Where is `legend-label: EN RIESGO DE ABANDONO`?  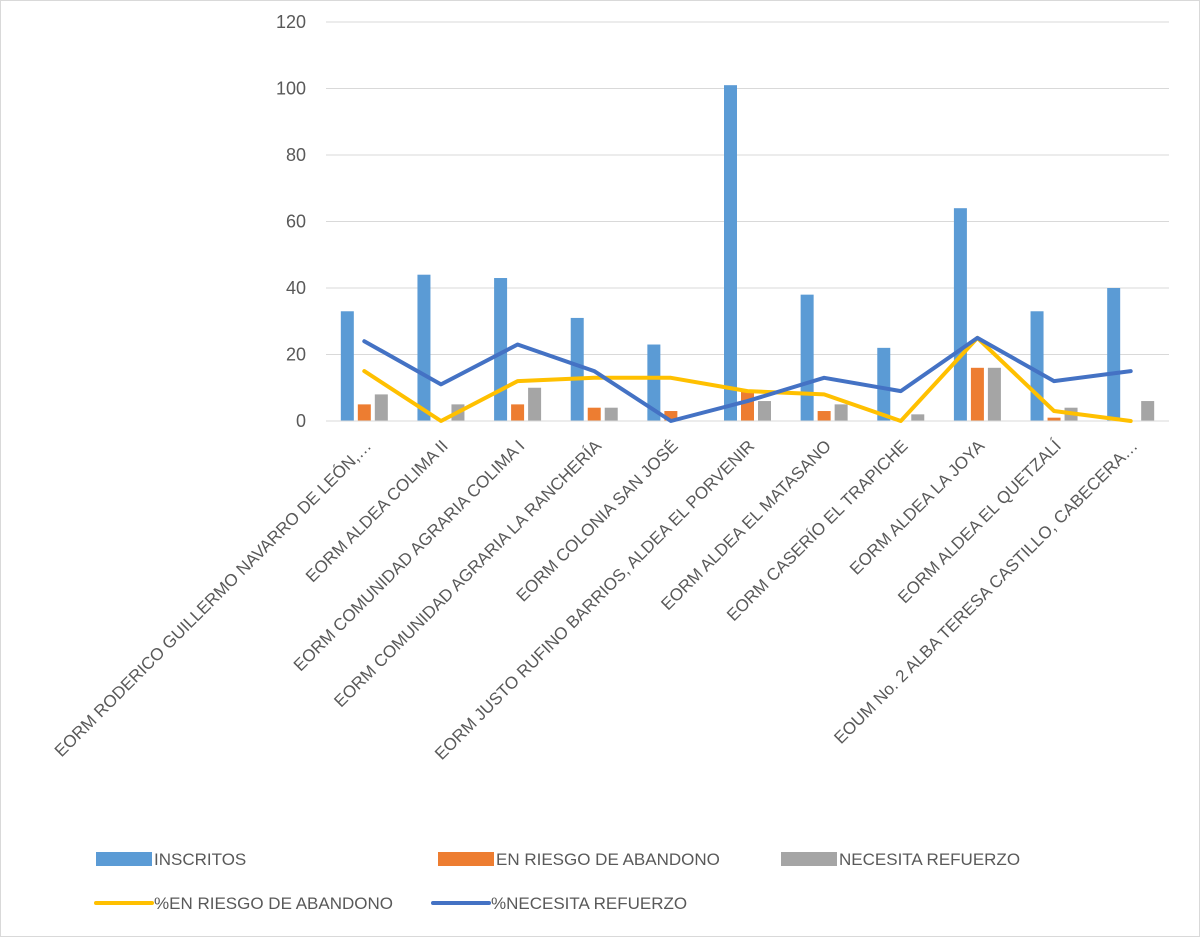 legend-label: EN RIESGO DE ABANDONO is located at coordinates (608, 859).